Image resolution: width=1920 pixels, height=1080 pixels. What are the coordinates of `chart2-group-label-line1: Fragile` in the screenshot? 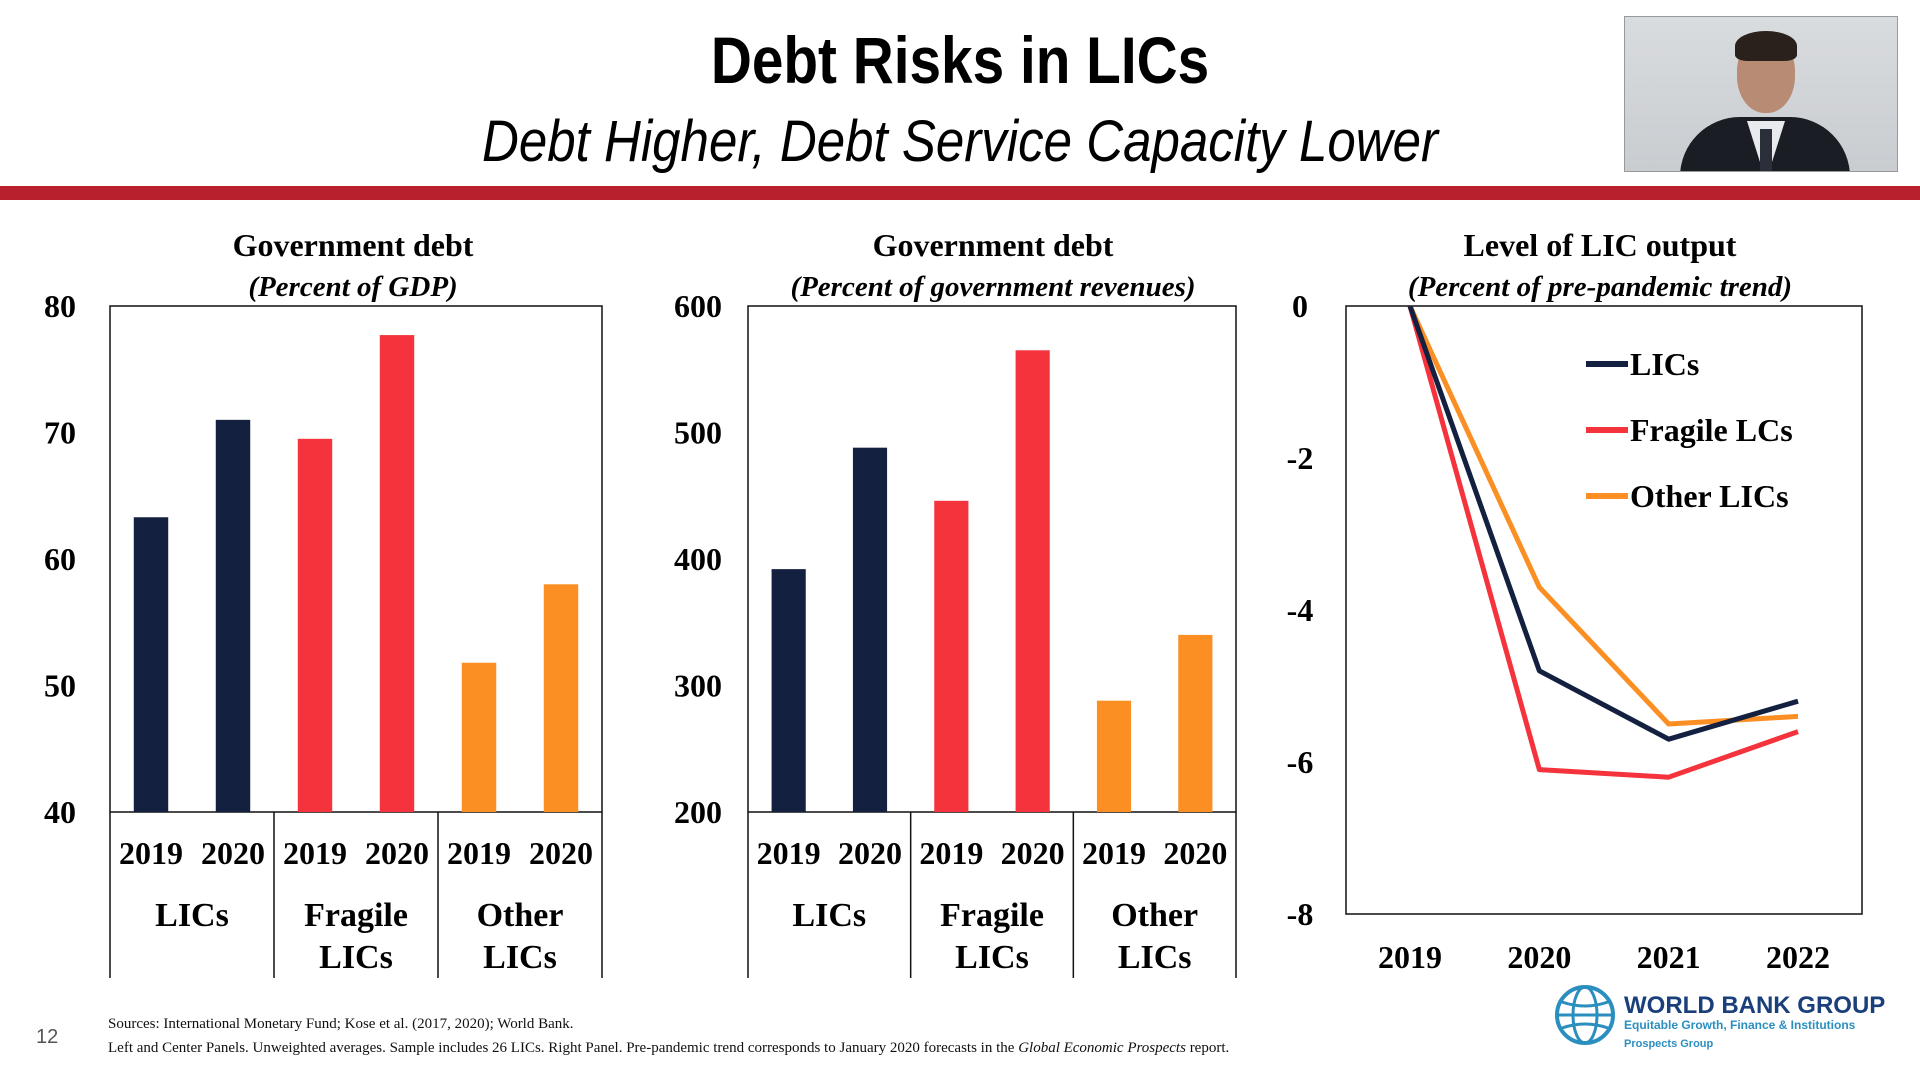 It's located at (992, 915).